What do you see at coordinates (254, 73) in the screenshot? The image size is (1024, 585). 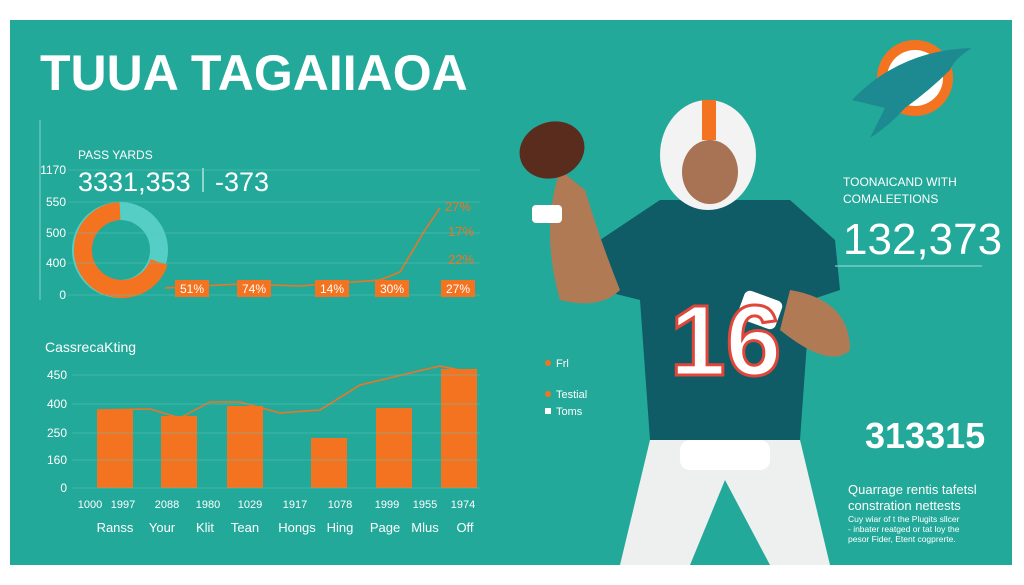 I see `title: TUUA TAGAIIAOA` at bounding box center [254, 73].